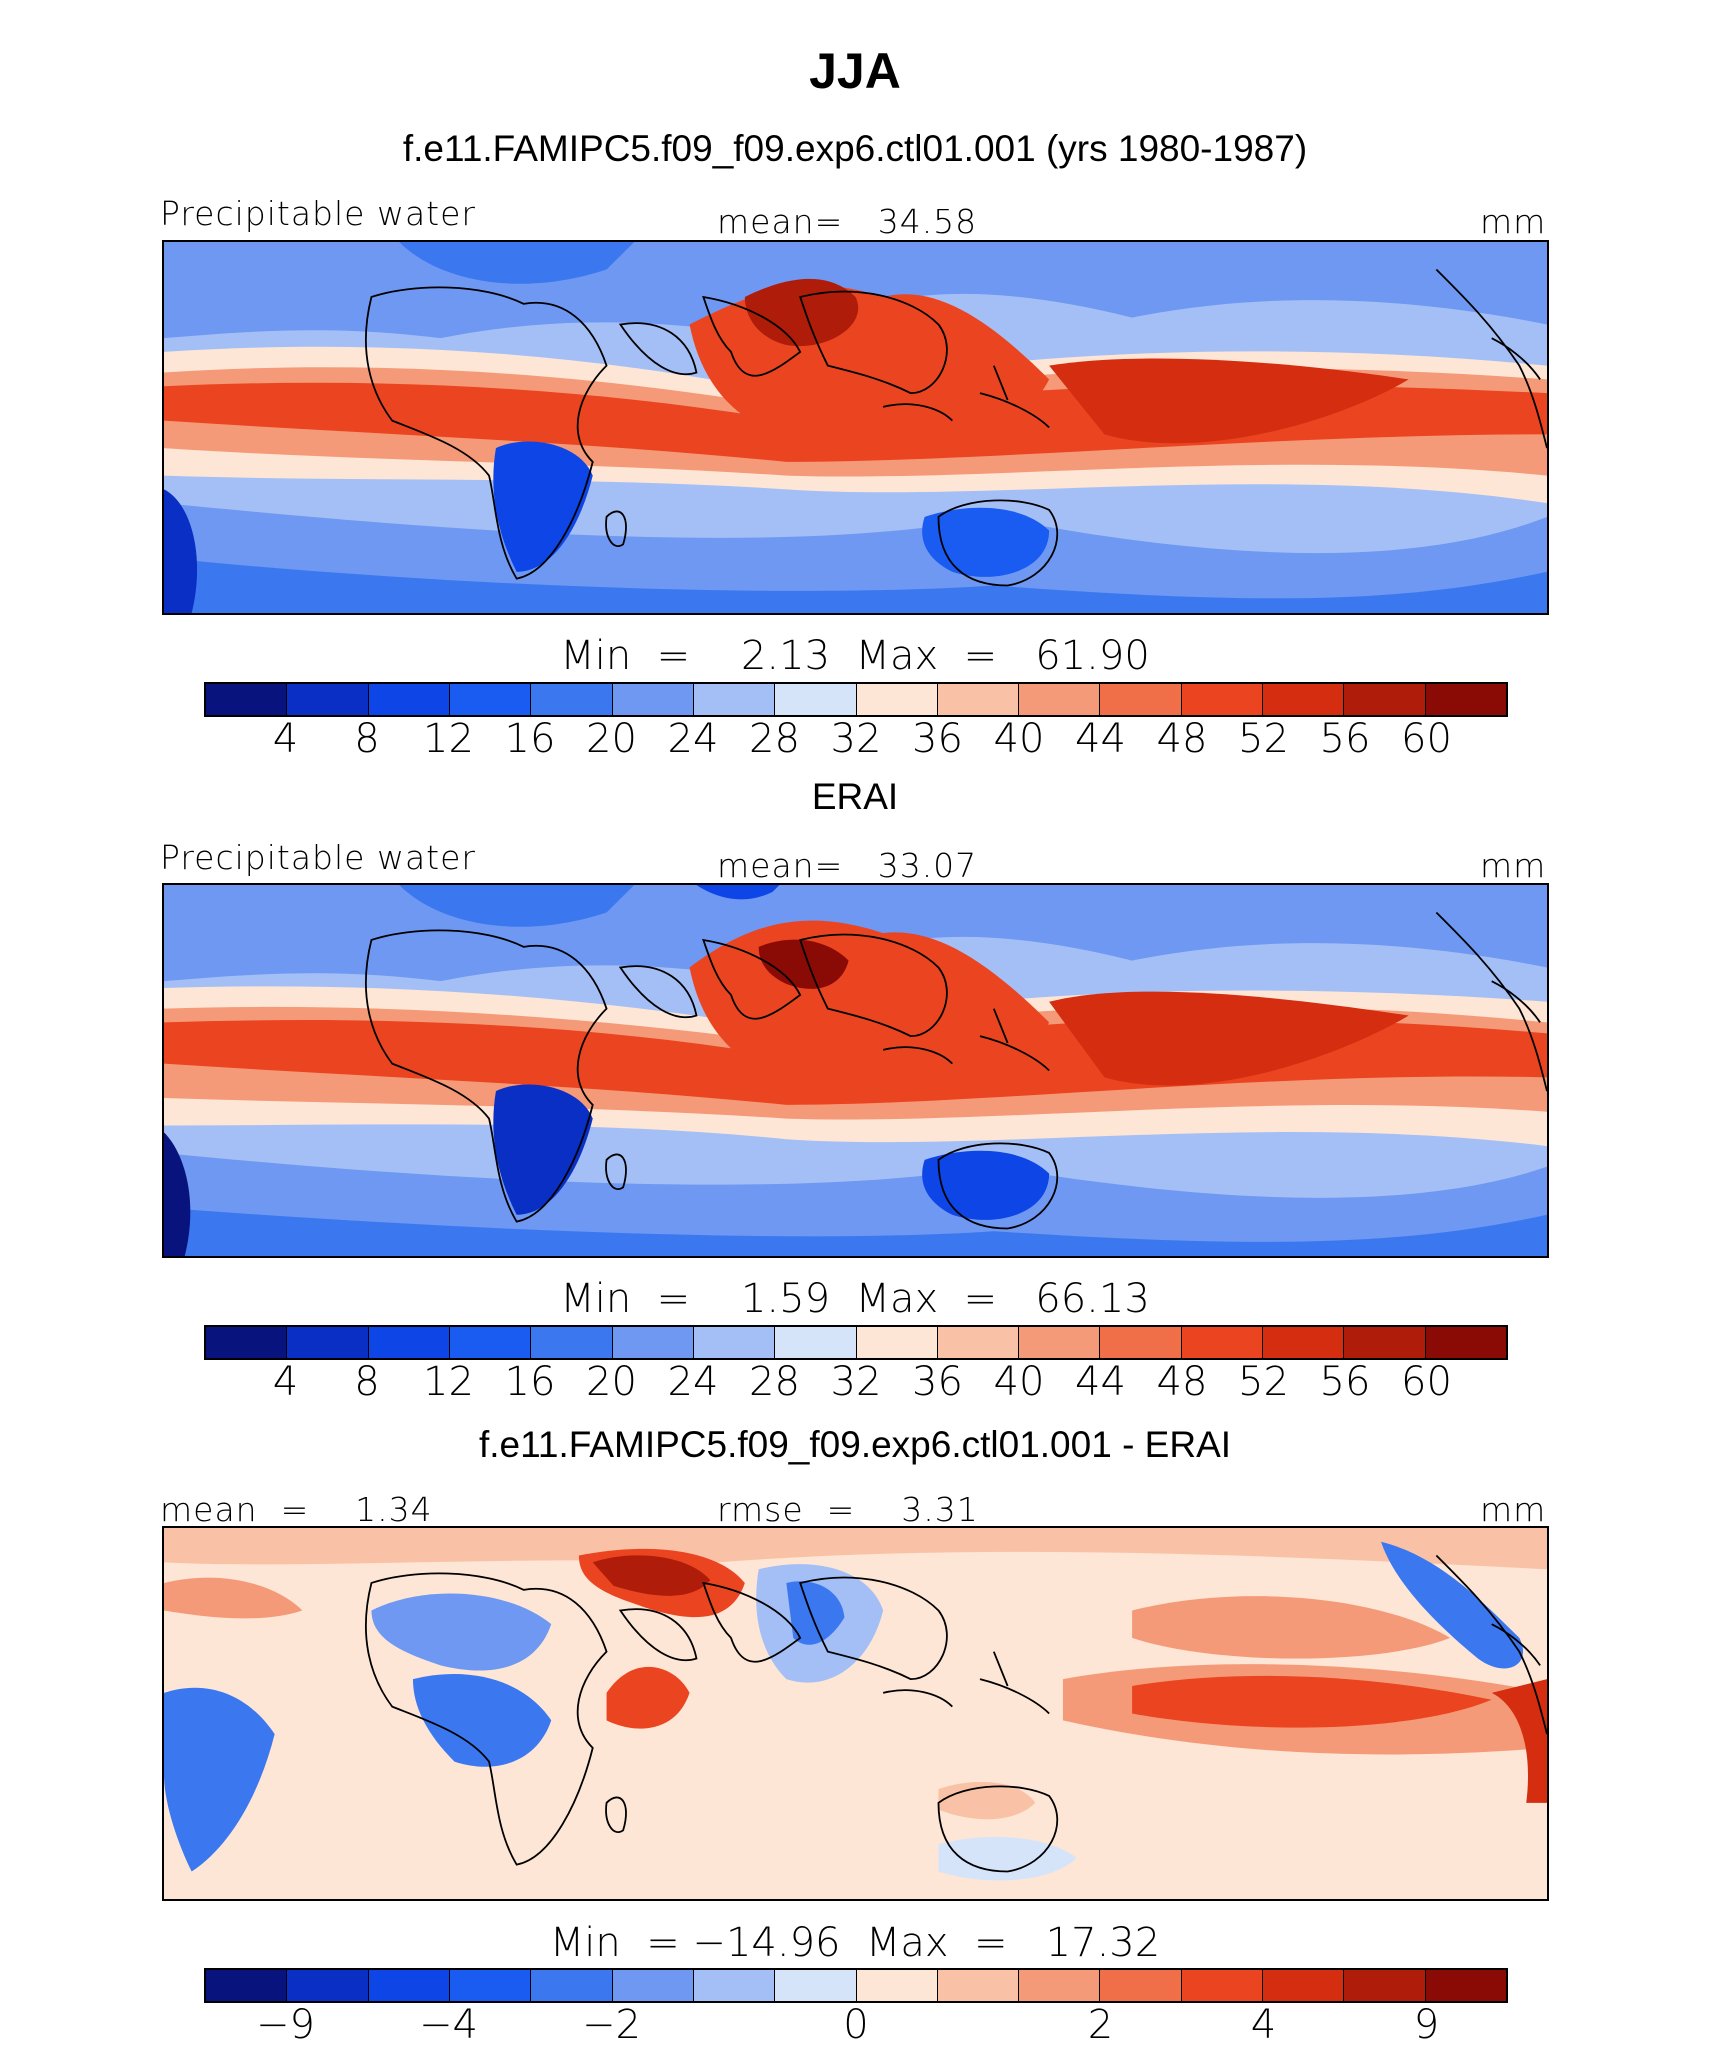 This screenshot has width=1710, height=2048. Describe the element at coordinates (855, 1943) in the screenshot. I see `panel3-min-max: Min = −14.96 Max = 17.32` at that location.